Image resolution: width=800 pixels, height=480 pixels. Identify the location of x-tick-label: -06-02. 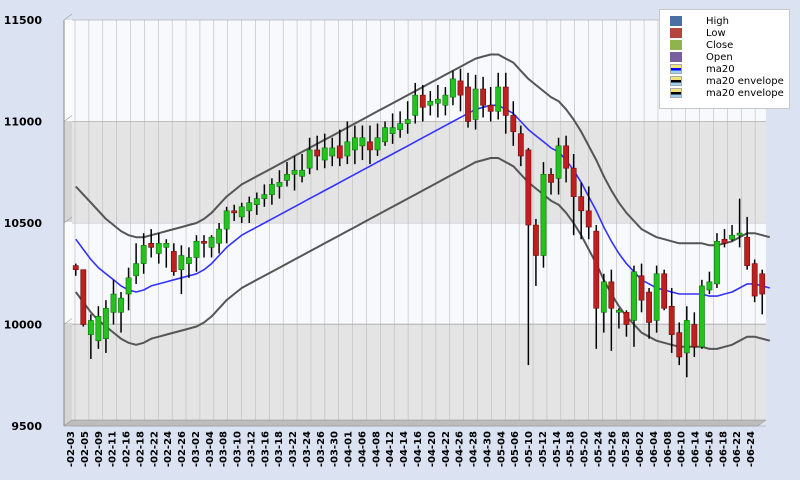
(640, 449).